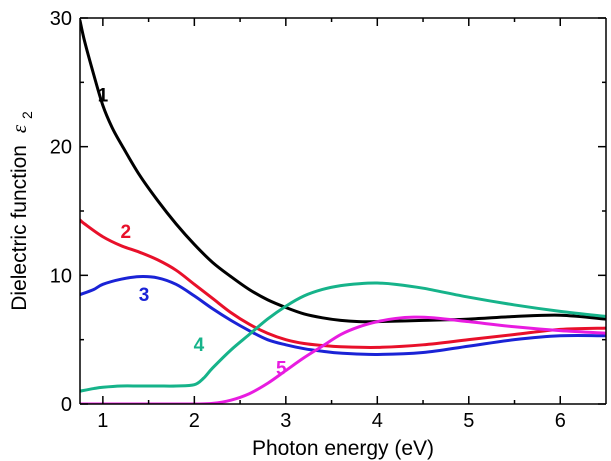 The height and width of the screenshot is (461, 611). Describe the element at coordinates (125, 232) in the screenshot. I see `series-label-2: 2` at that location.